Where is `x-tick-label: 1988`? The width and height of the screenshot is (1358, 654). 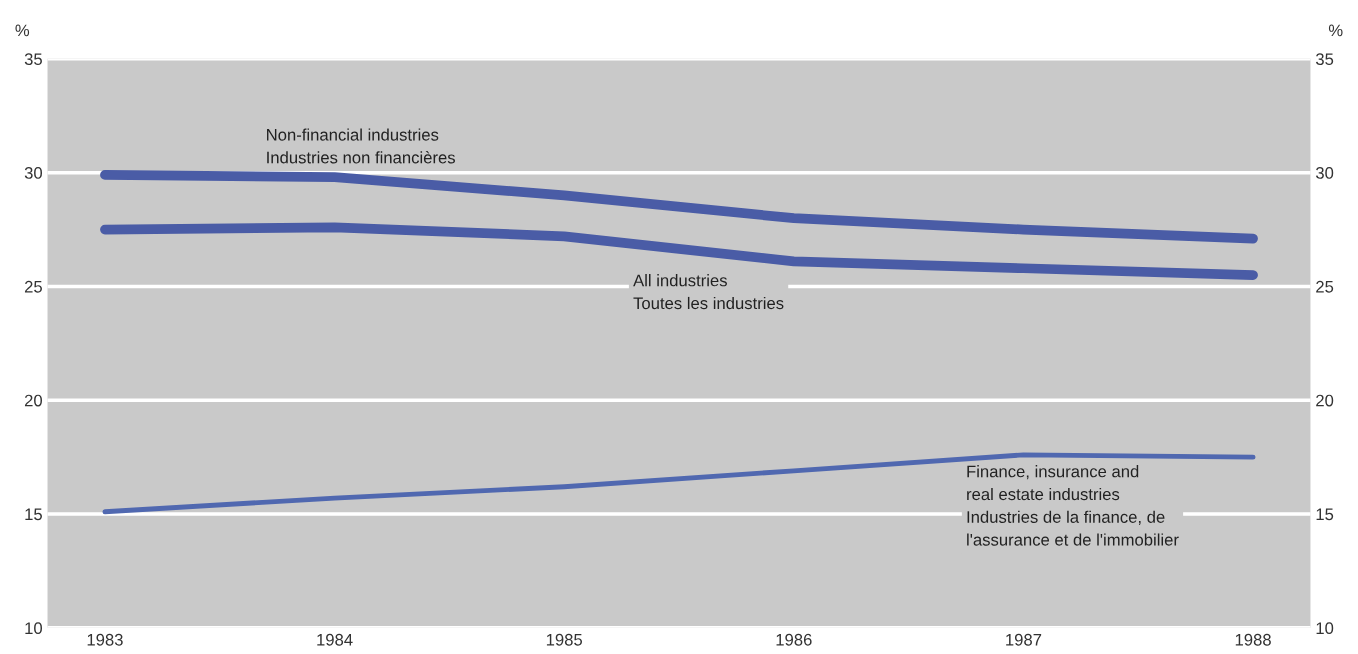
x-tick-label: 1988 is located at coordinates (1253, 639).